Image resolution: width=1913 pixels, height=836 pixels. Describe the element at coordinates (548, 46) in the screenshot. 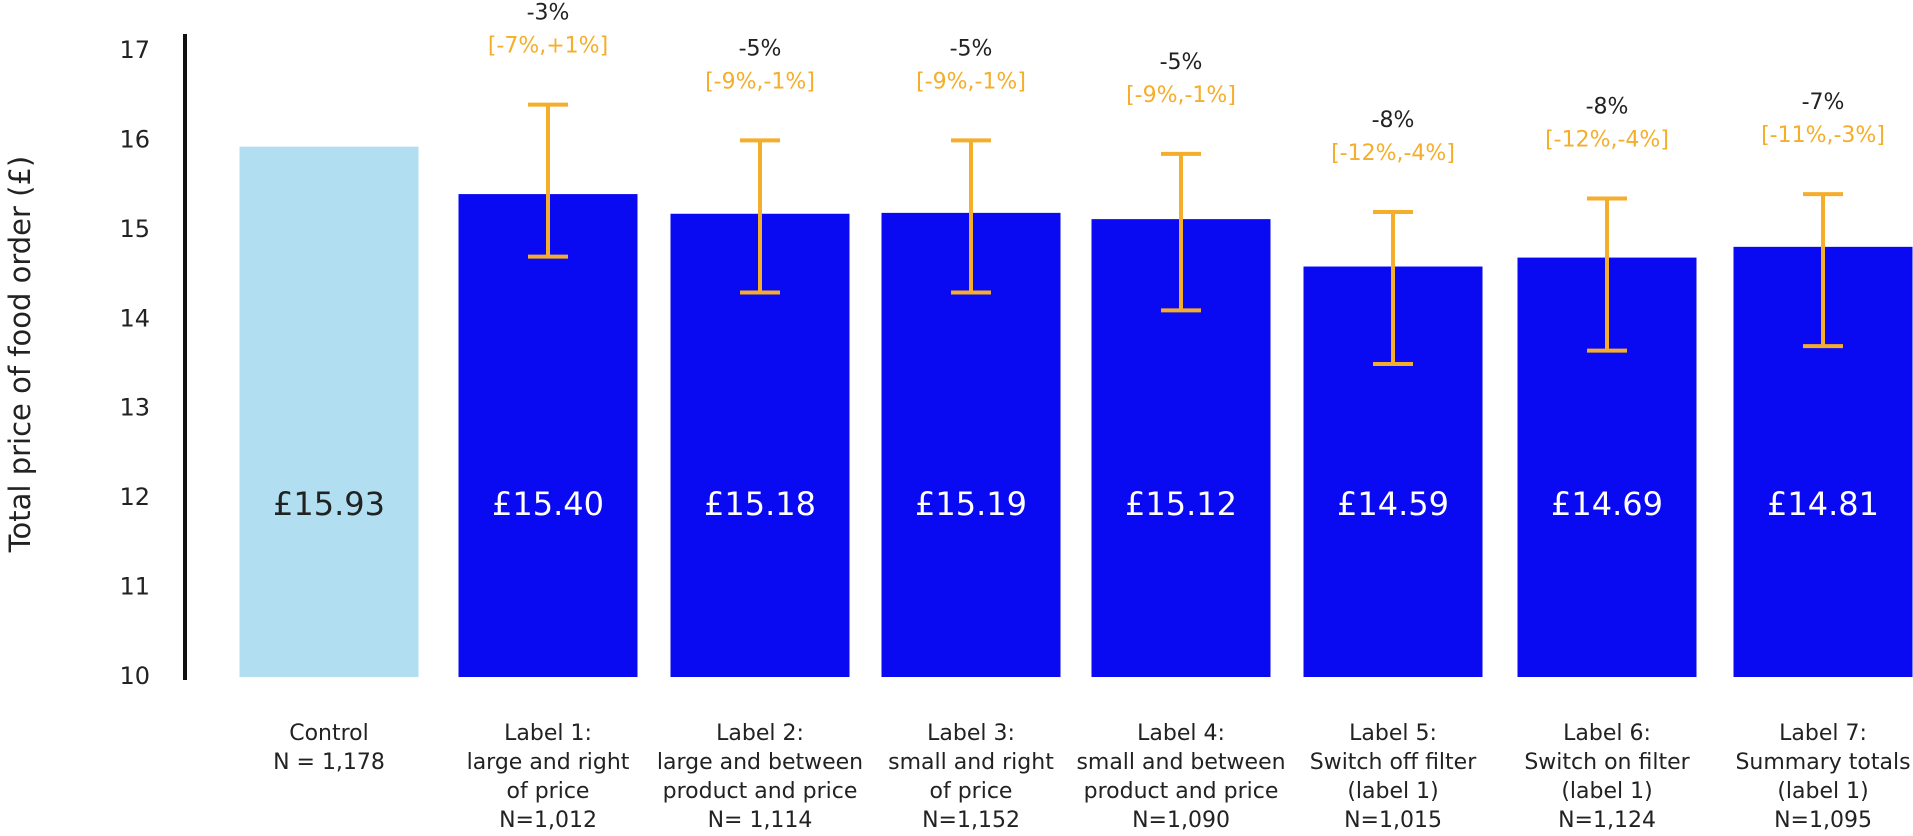

I see `ci-label: [-7%,+1%]` at that location.